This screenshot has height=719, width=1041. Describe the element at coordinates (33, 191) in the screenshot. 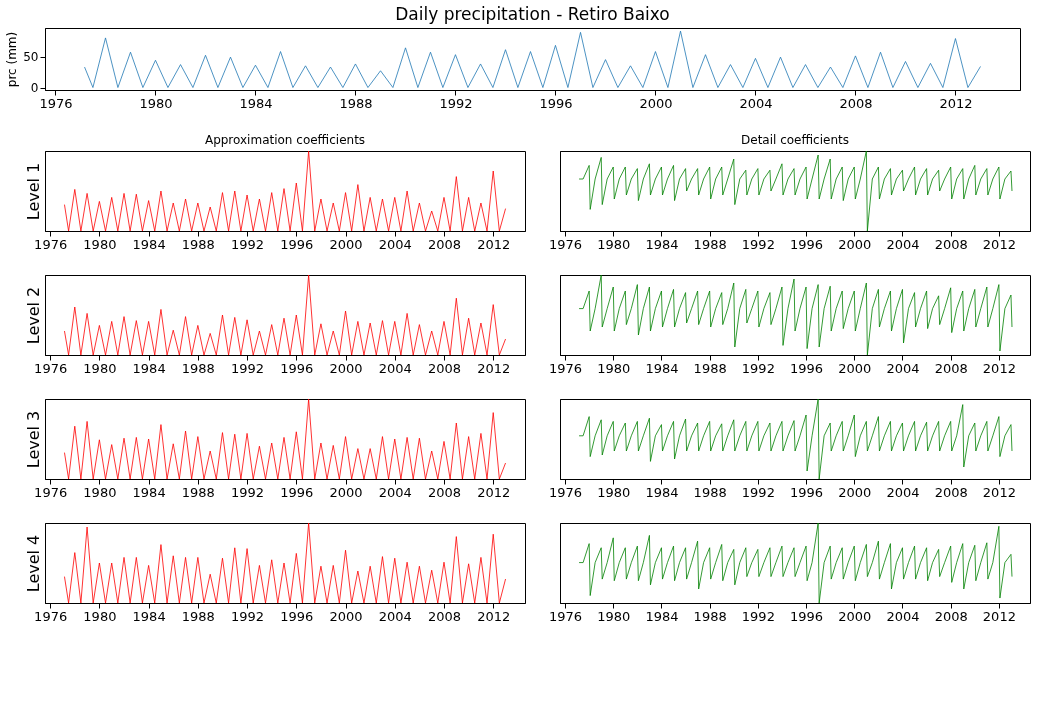

I see `y-axis-title: Level 1` at that location.